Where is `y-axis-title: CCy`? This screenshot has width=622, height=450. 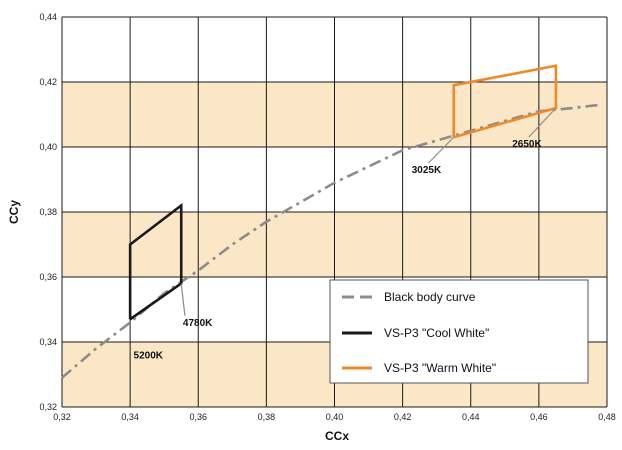 y-axis-title: CCy is located at coordinates (14, 212).